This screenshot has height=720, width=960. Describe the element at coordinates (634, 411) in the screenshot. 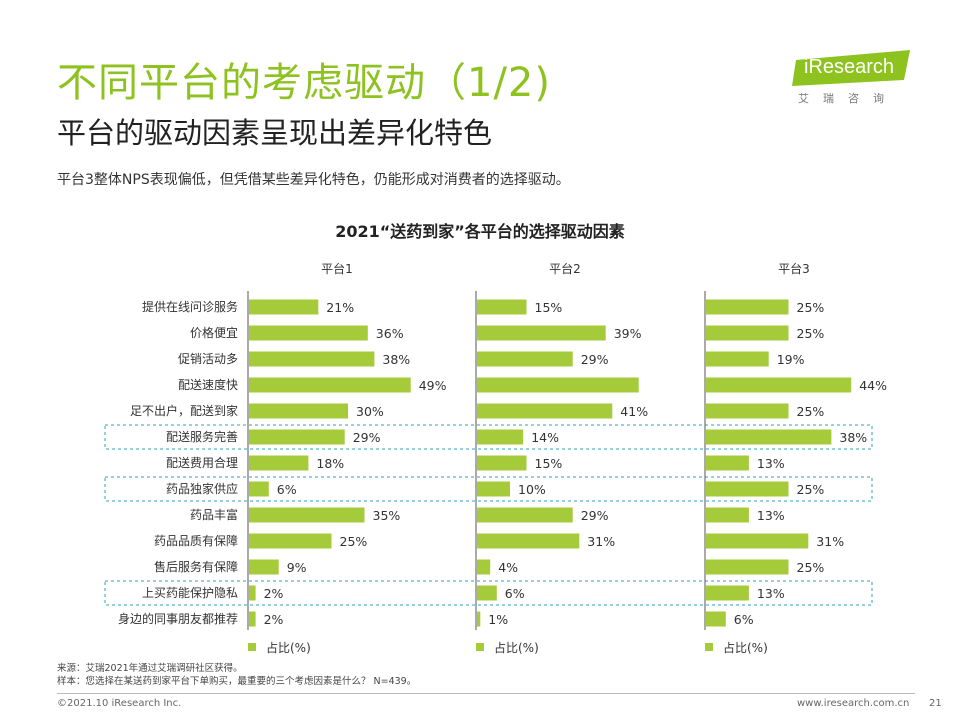

I see `data-label: 41%` at that location.